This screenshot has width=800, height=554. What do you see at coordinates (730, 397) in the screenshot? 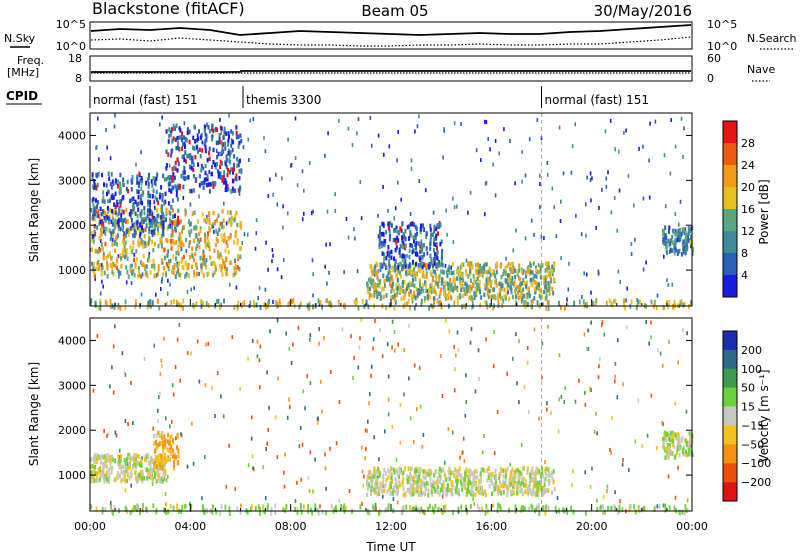
I see `colorbar-swatch` at bounding box center [730, 397].